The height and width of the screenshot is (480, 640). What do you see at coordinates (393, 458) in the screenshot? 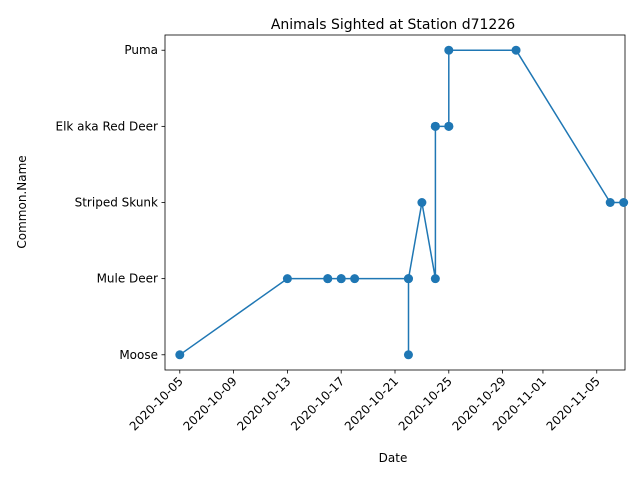
I see `x-axis-title: Date` at bounding box center [393, 458].